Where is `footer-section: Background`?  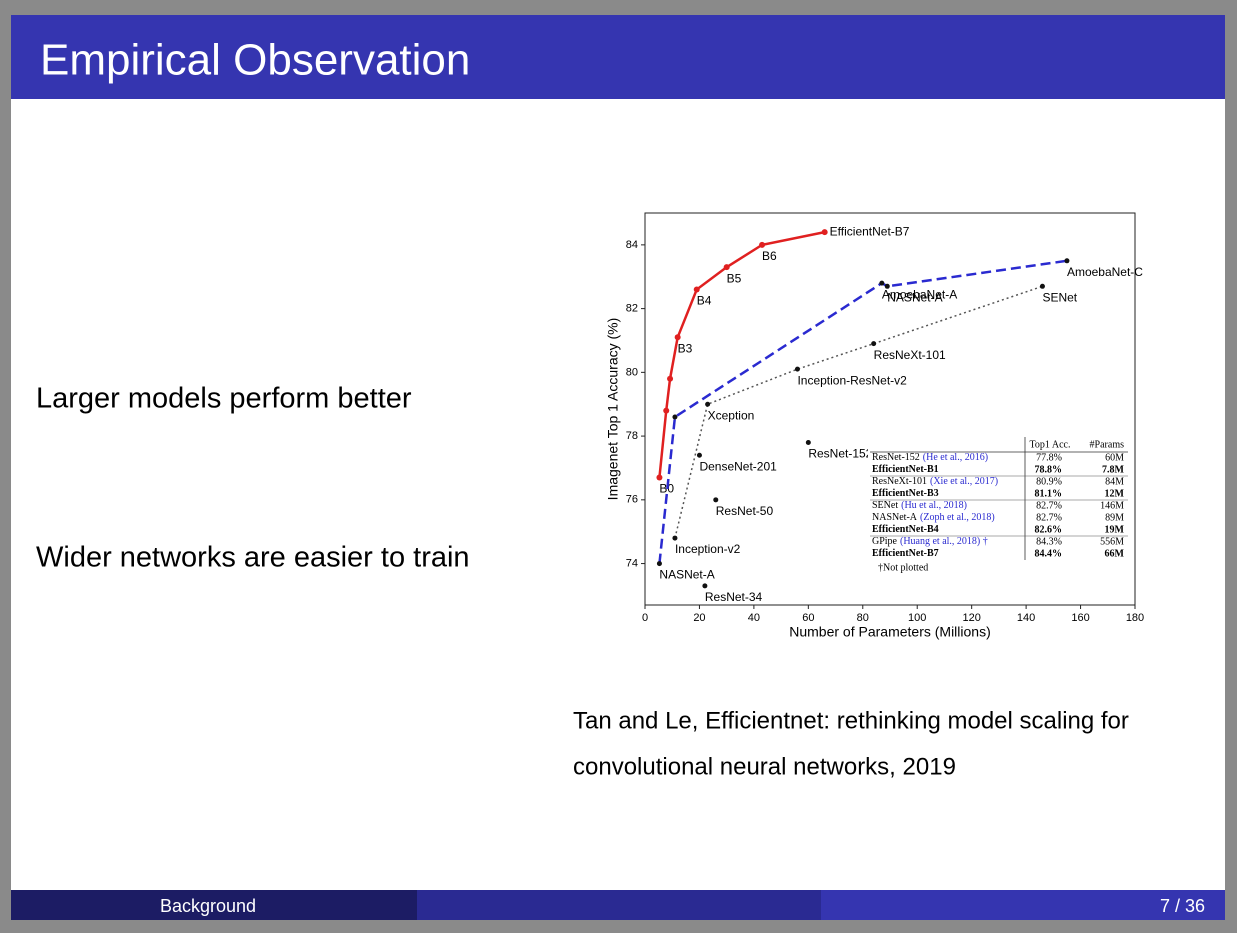 footer-section: Background is located at coordinates (208, 906).